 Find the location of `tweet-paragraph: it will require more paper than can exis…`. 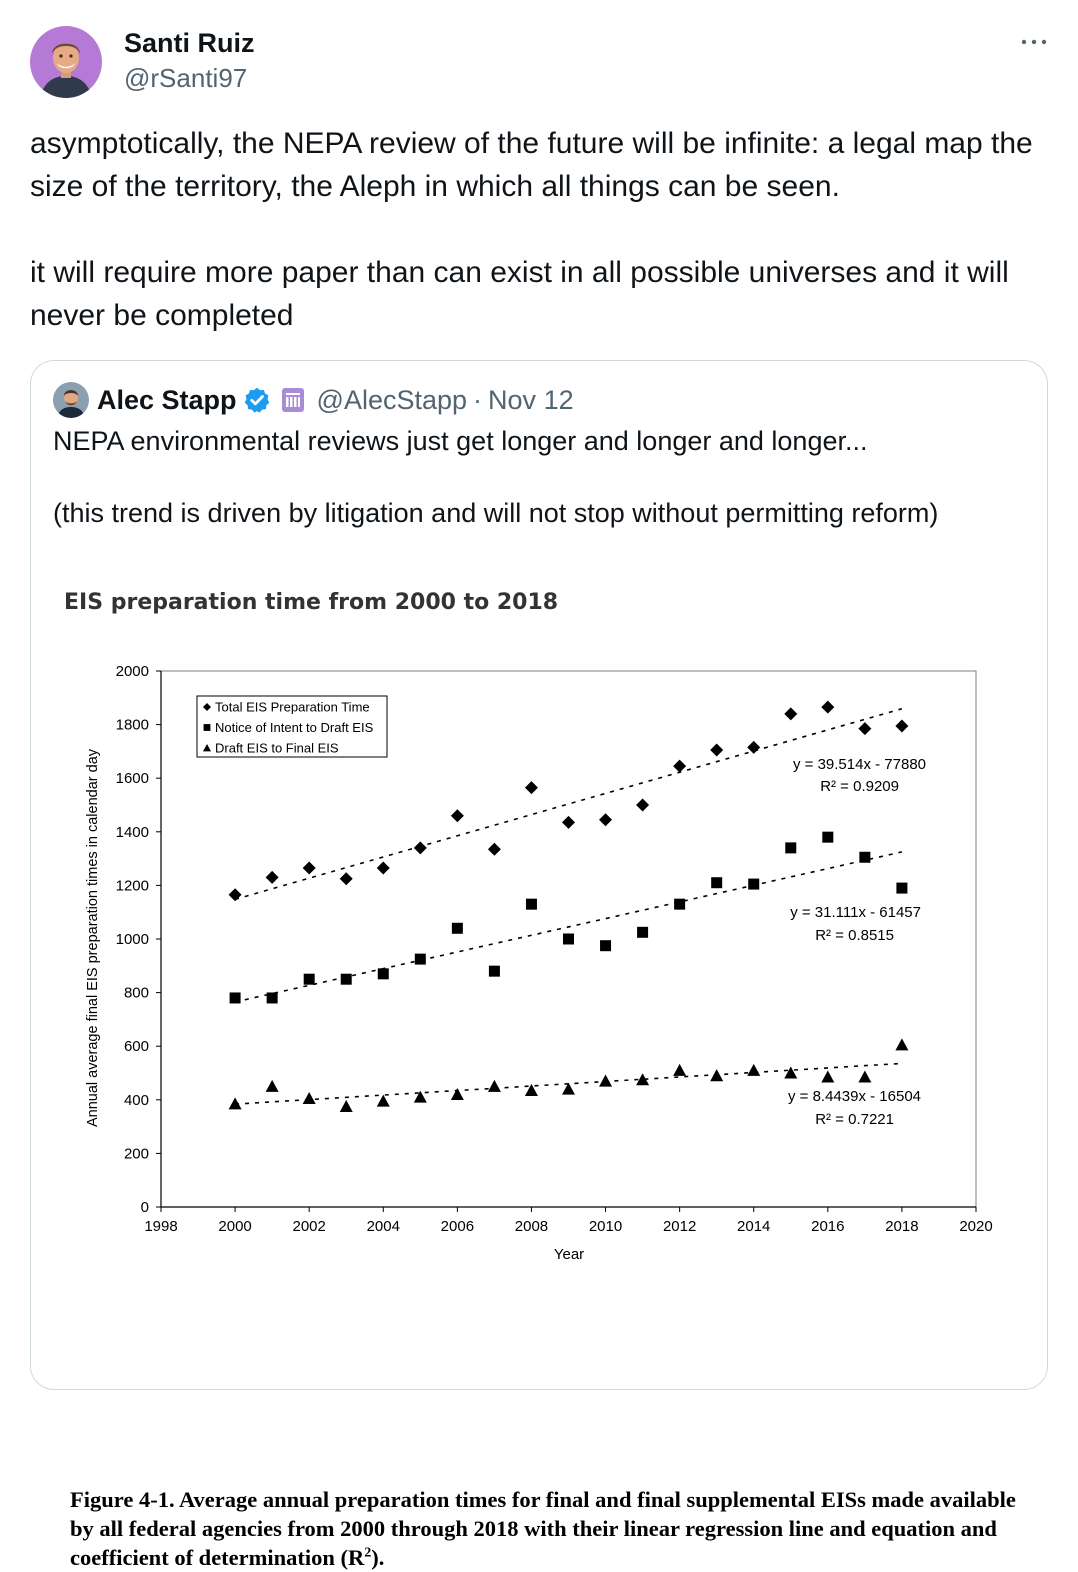

tweet-paragraph: it will require more paper than can exis… is located at coordinates (519, 294).